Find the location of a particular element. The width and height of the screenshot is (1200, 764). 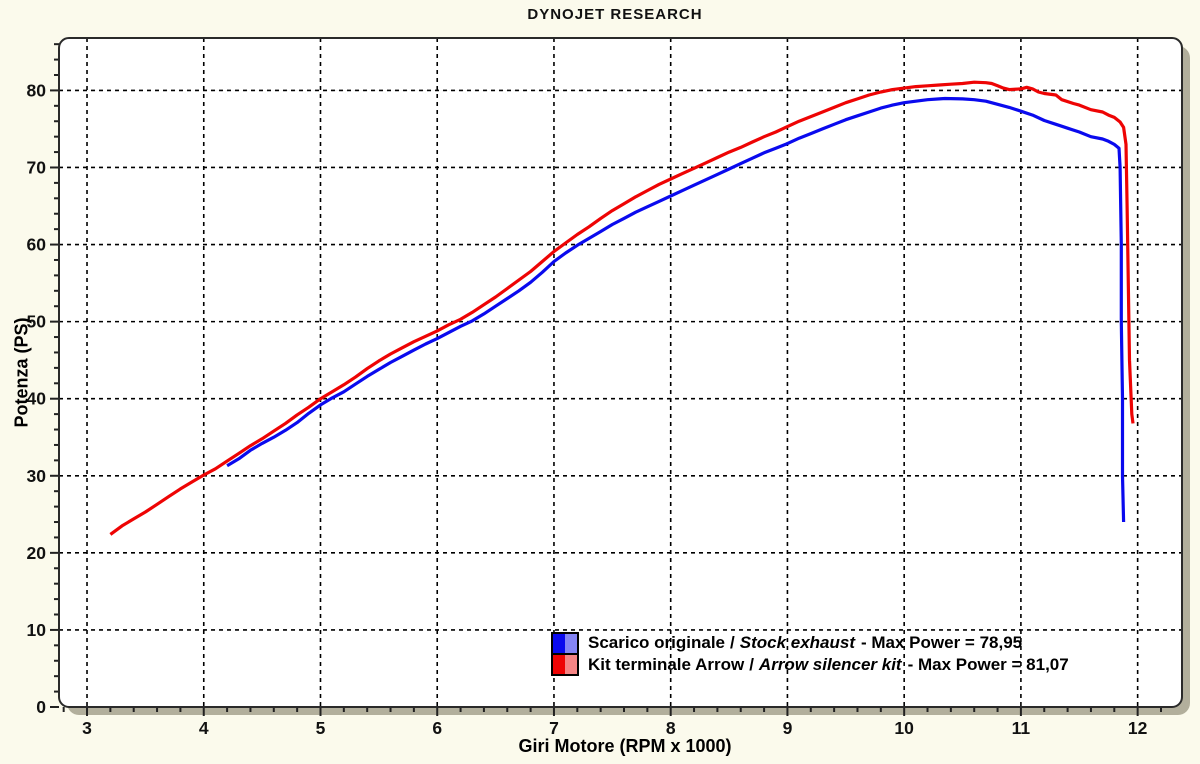

y-tick-label: 20 is located at coordinates (37, 553).